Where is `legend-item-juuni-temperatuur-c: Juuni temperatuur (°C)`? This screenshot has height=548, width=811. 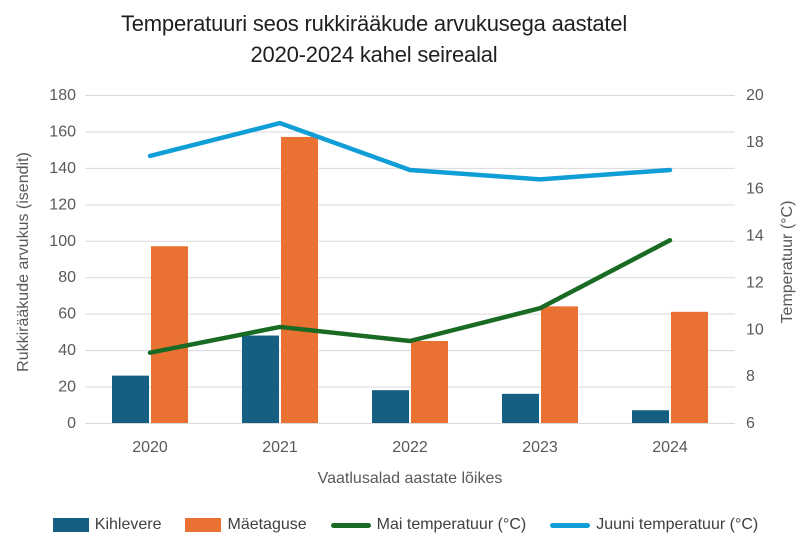 legend-item-juuni-temperatuur-c: Juuni temperatuur (°C) is located at coordinates (654, 525).